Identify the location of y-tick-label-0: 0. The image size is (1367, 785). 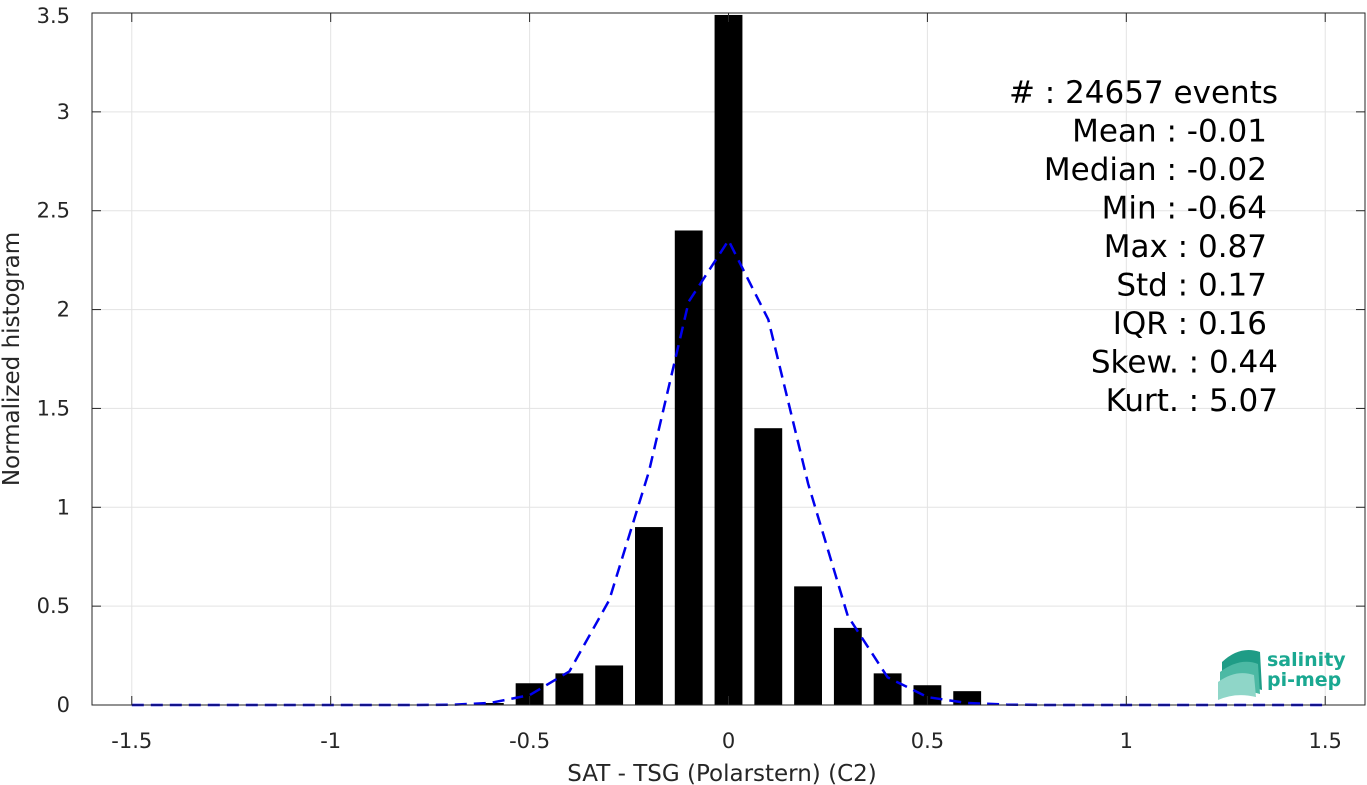
(63, 705).